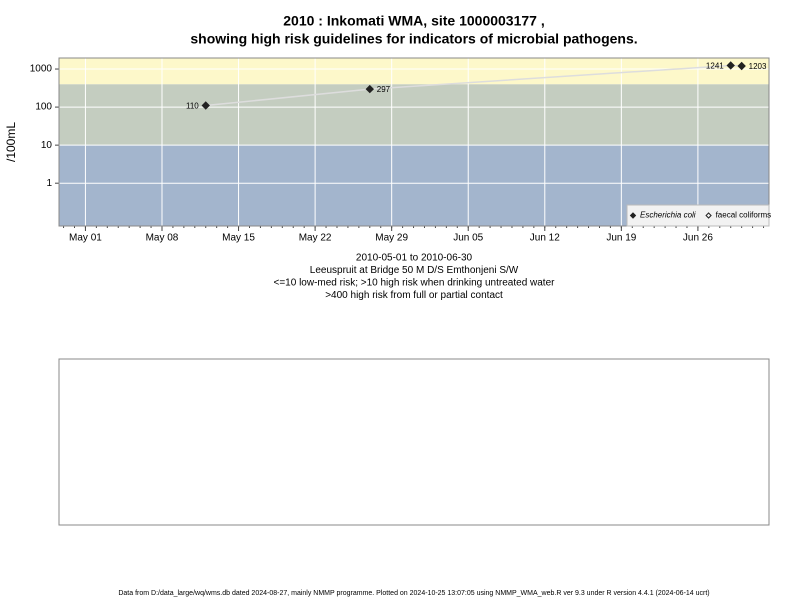  Describe the element at coordinates (384, 89) in the screenshot. I see `value-label: 297` at that location.